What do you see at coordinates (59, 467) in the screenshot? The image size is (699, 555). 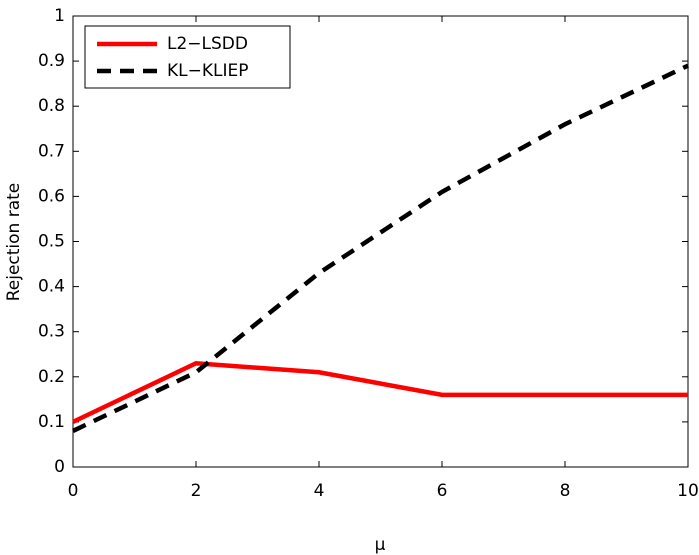 I see `y-tick-label: 0` at bounding box center [59, 467].